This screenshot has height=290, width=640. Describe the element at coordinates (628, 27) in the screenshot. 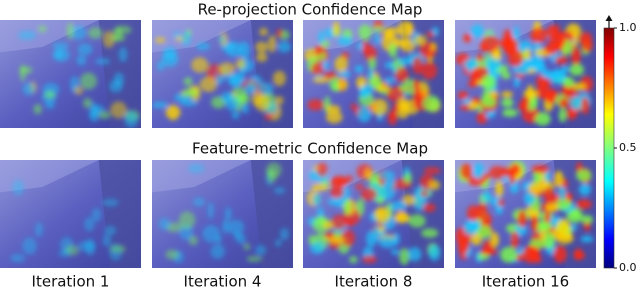

I see `colorbar-tick-label: 1.0` at that location.